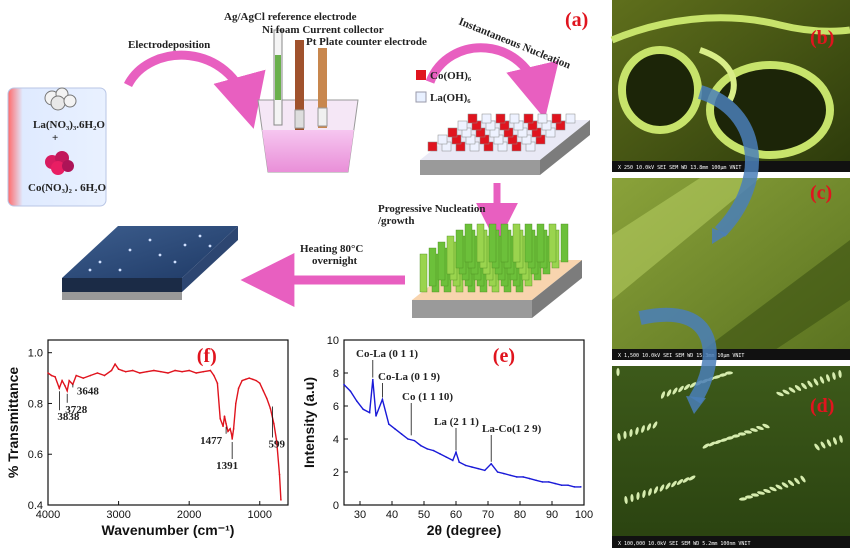  What do you see at coordinates (421, 75) in the screenshot?
I see `co-legend-swatch` at bounding box center [421, 75].